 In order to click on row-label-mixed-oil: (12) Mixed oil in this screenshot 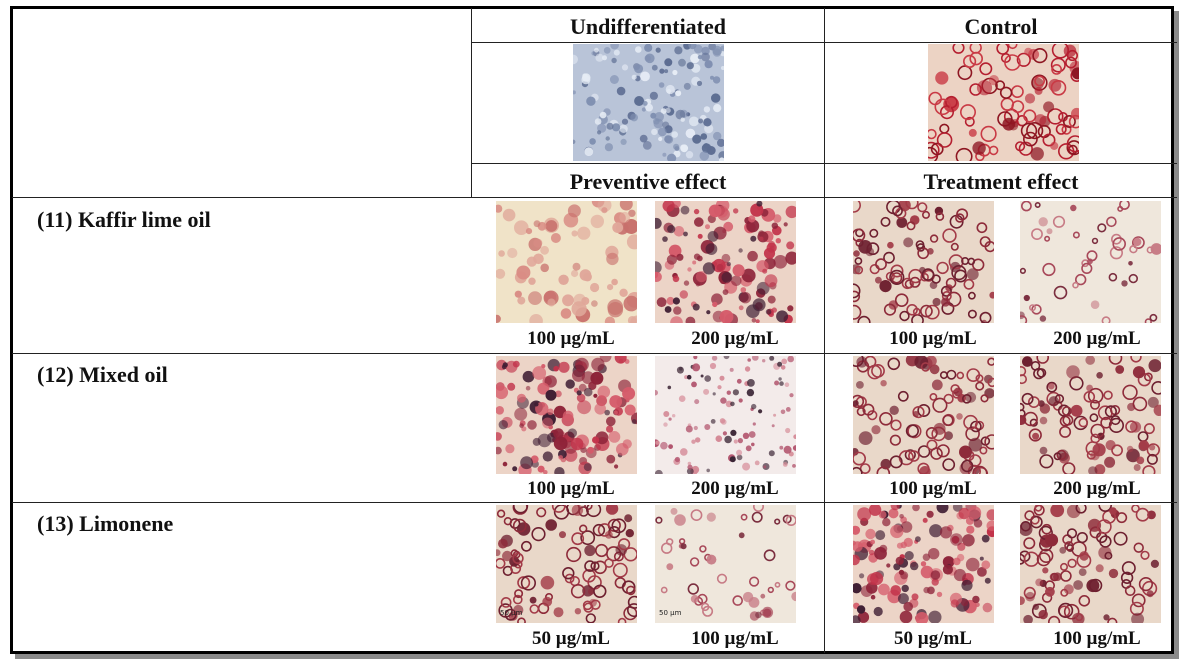, I will do `click(102, 374)`.